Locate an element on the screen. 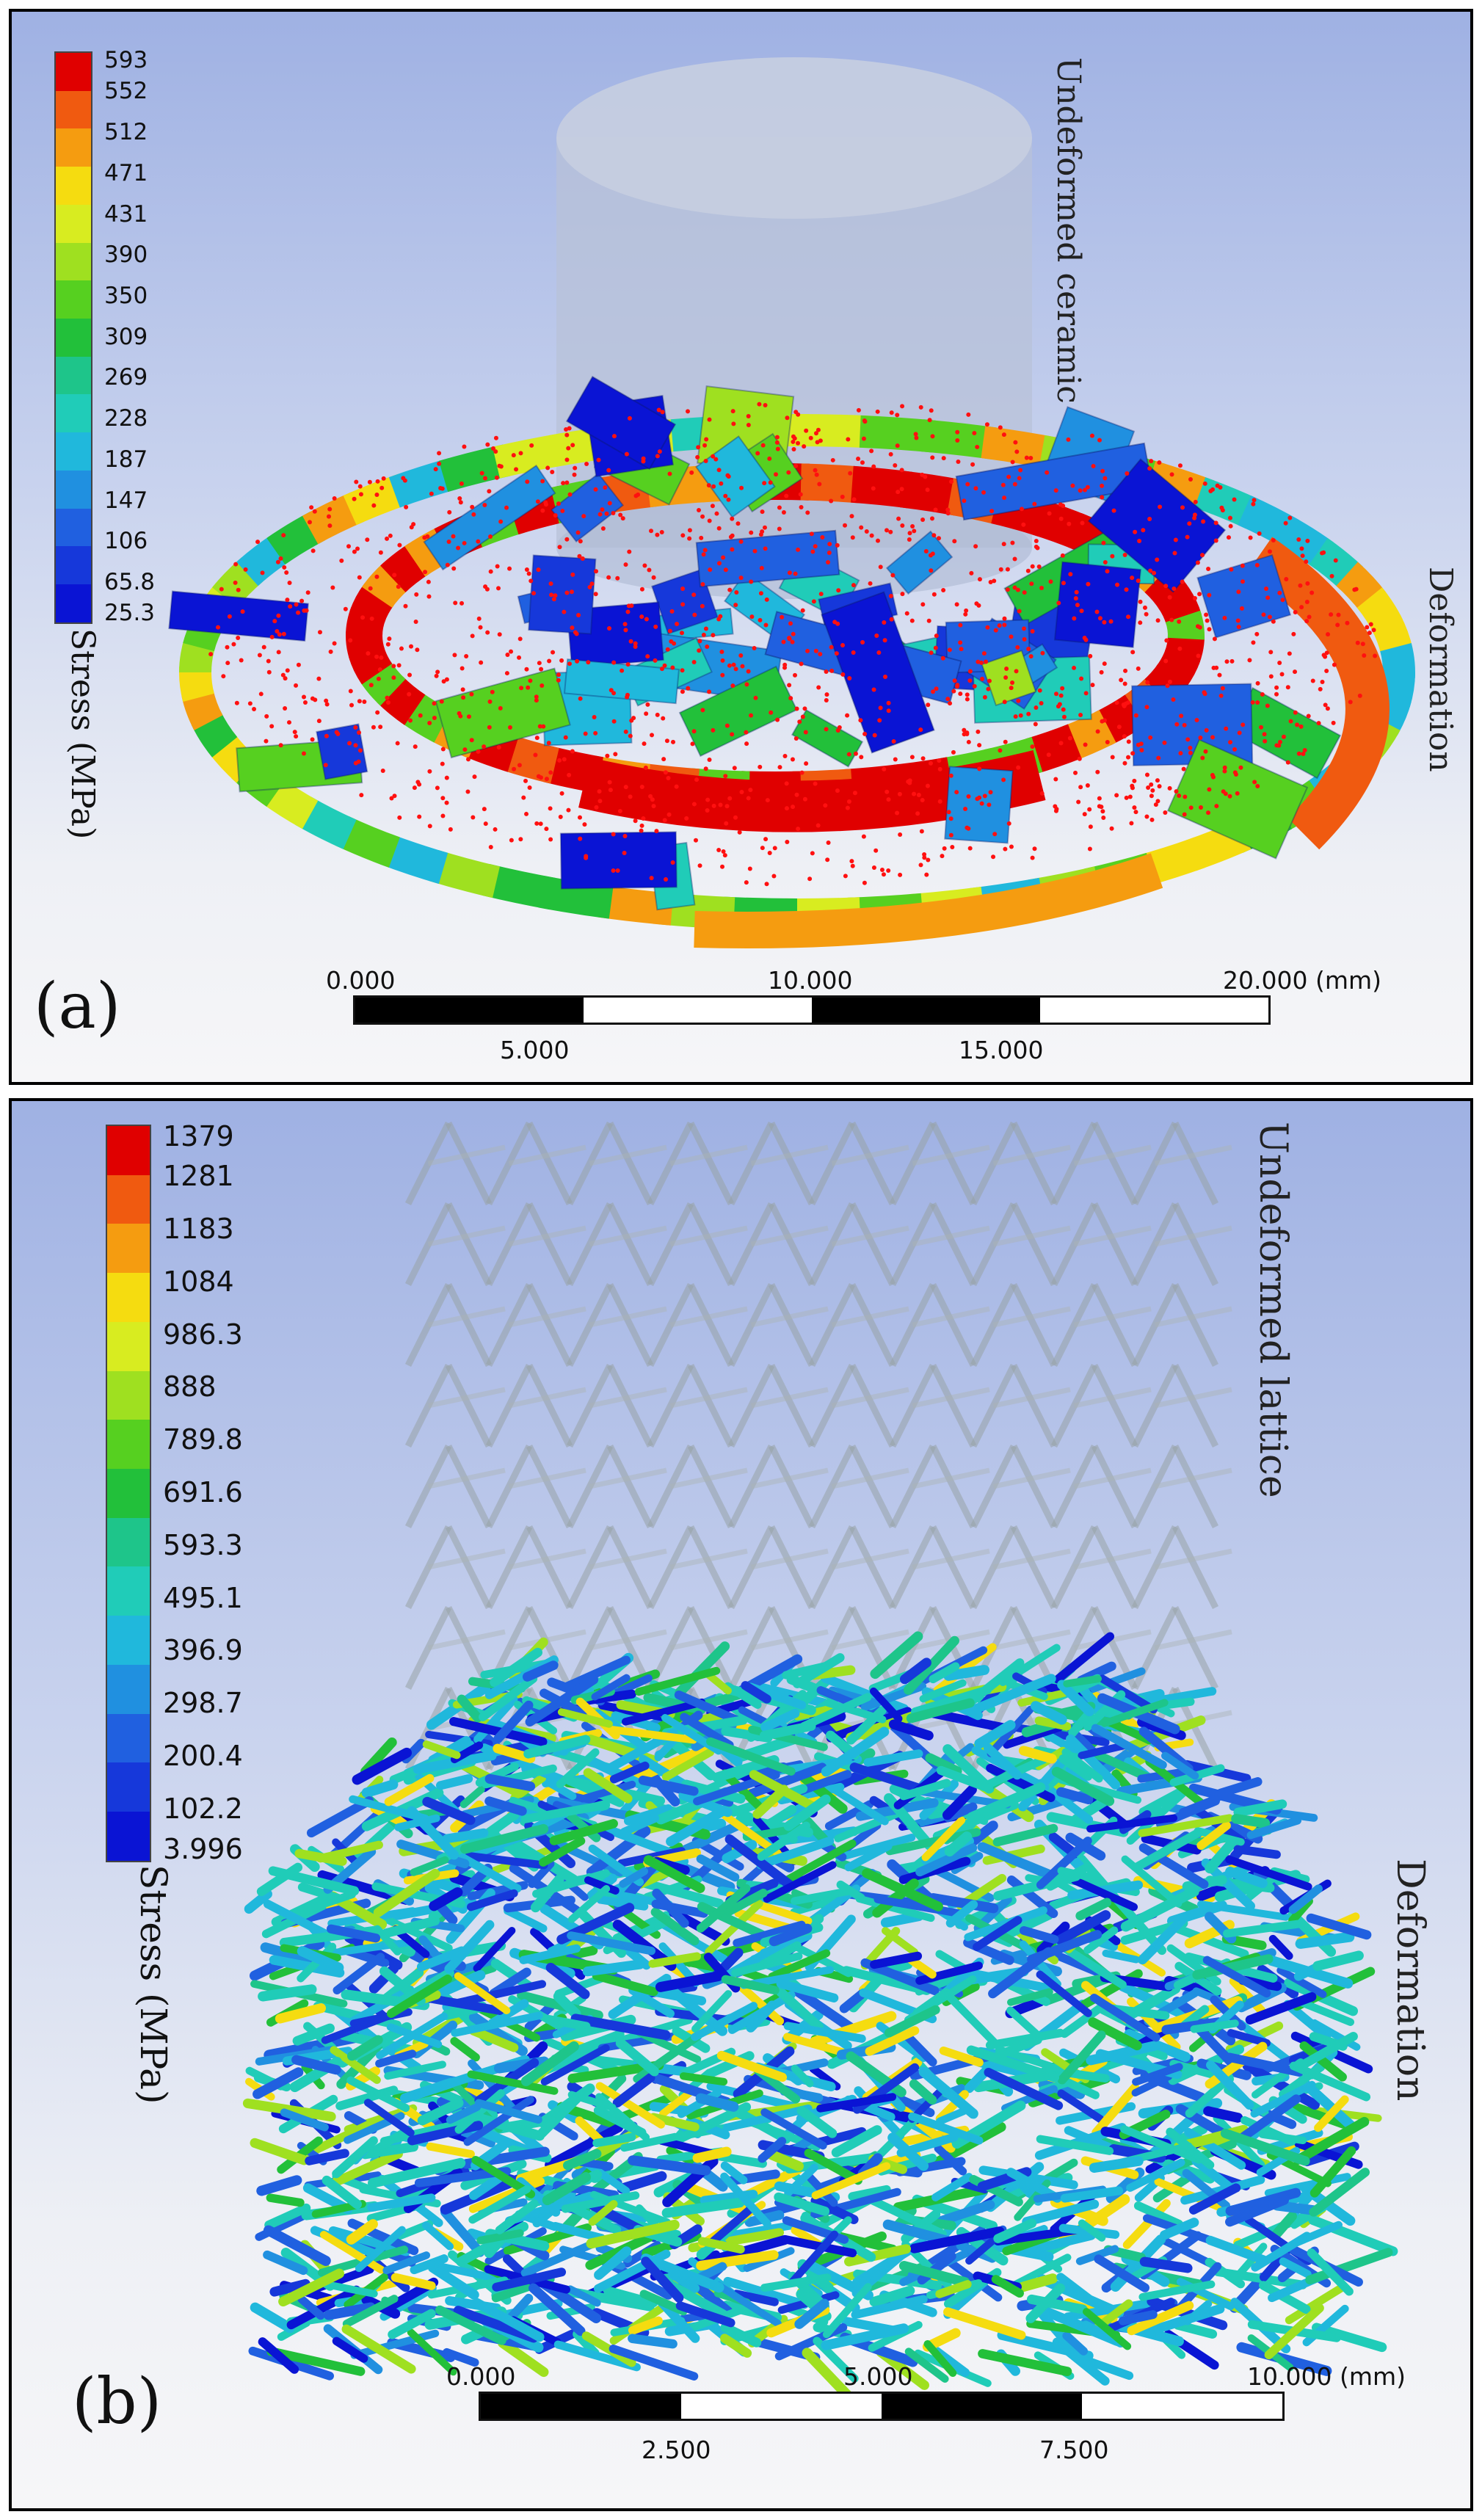 Image resolution: width=1482 pixels, height=2520 pixels. panel-letter: (b) is located at coordinates (117, 2402).